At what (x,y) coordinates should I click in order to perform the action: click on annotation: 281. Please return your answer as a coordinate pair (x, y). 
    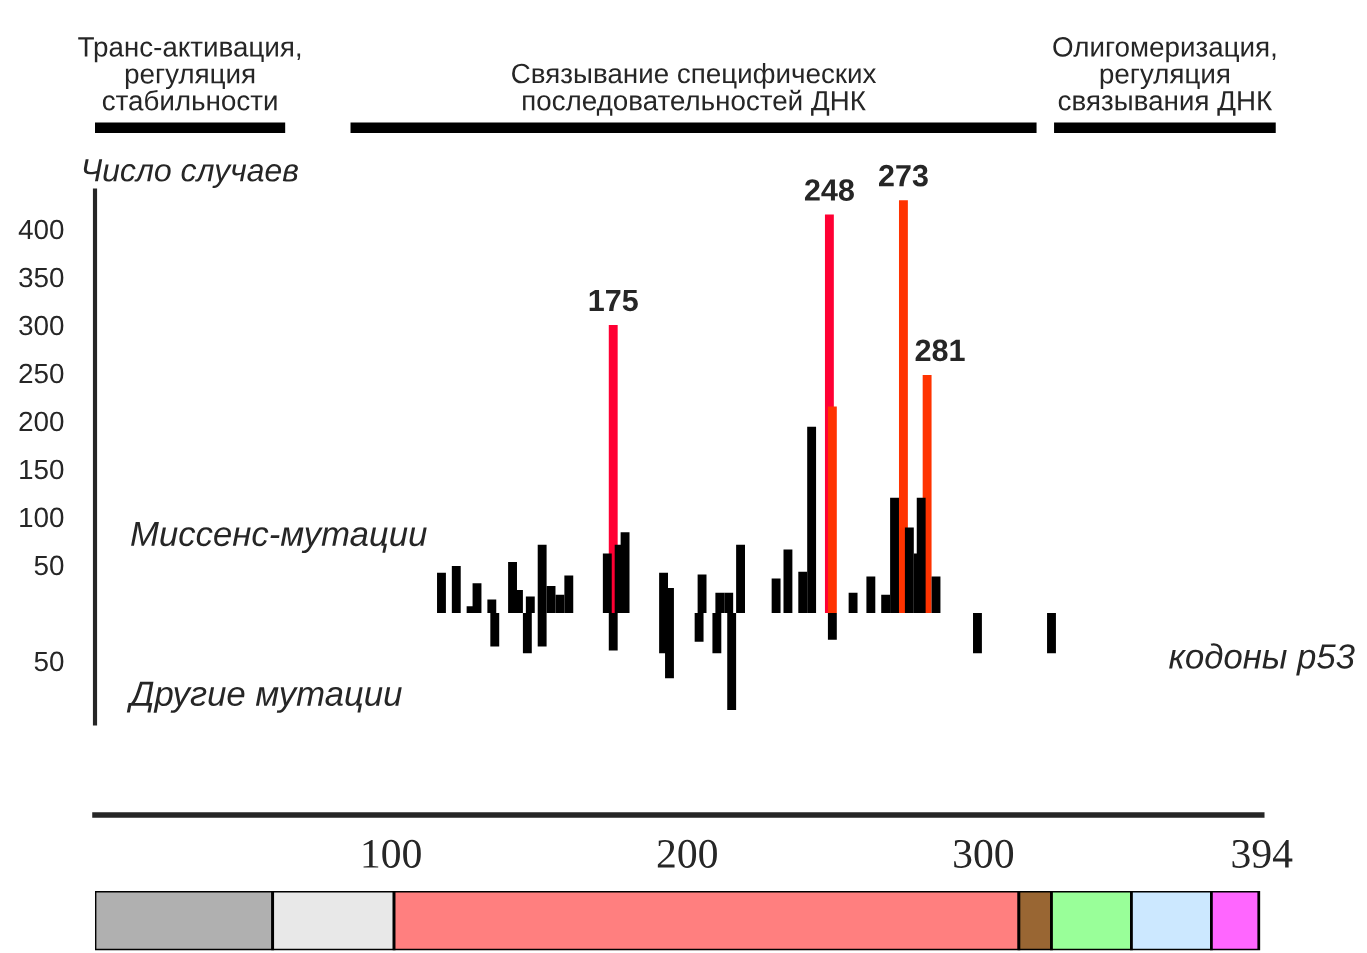
    Looking at the image, I should click on (940, 350).